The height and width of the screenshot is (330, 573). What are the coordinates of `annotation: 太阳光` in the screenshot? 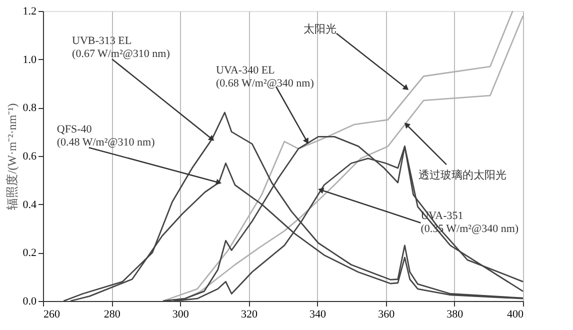 It's located at (319, 29).